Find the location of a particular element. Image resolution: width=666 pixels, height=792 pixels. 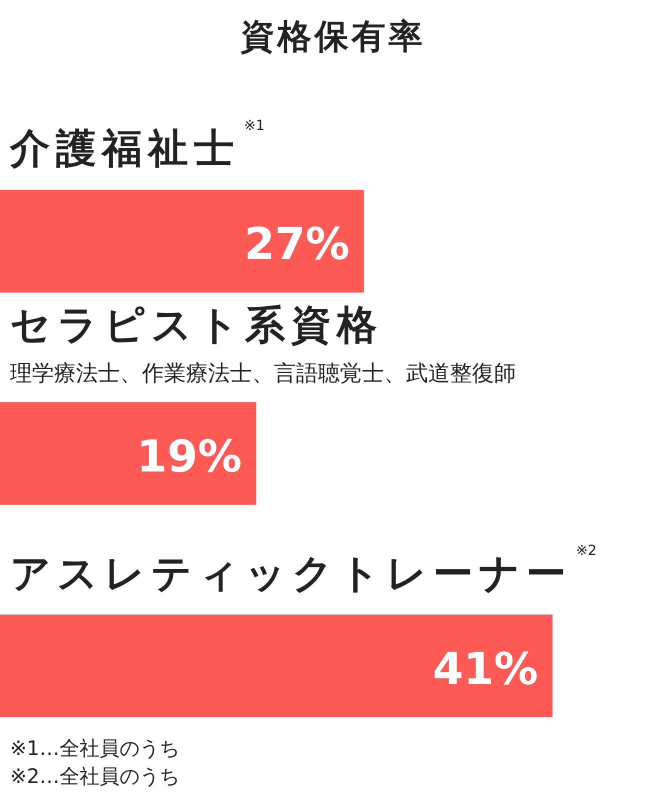

text: ※2…全社員のうち is located at coordinates (95, 776).